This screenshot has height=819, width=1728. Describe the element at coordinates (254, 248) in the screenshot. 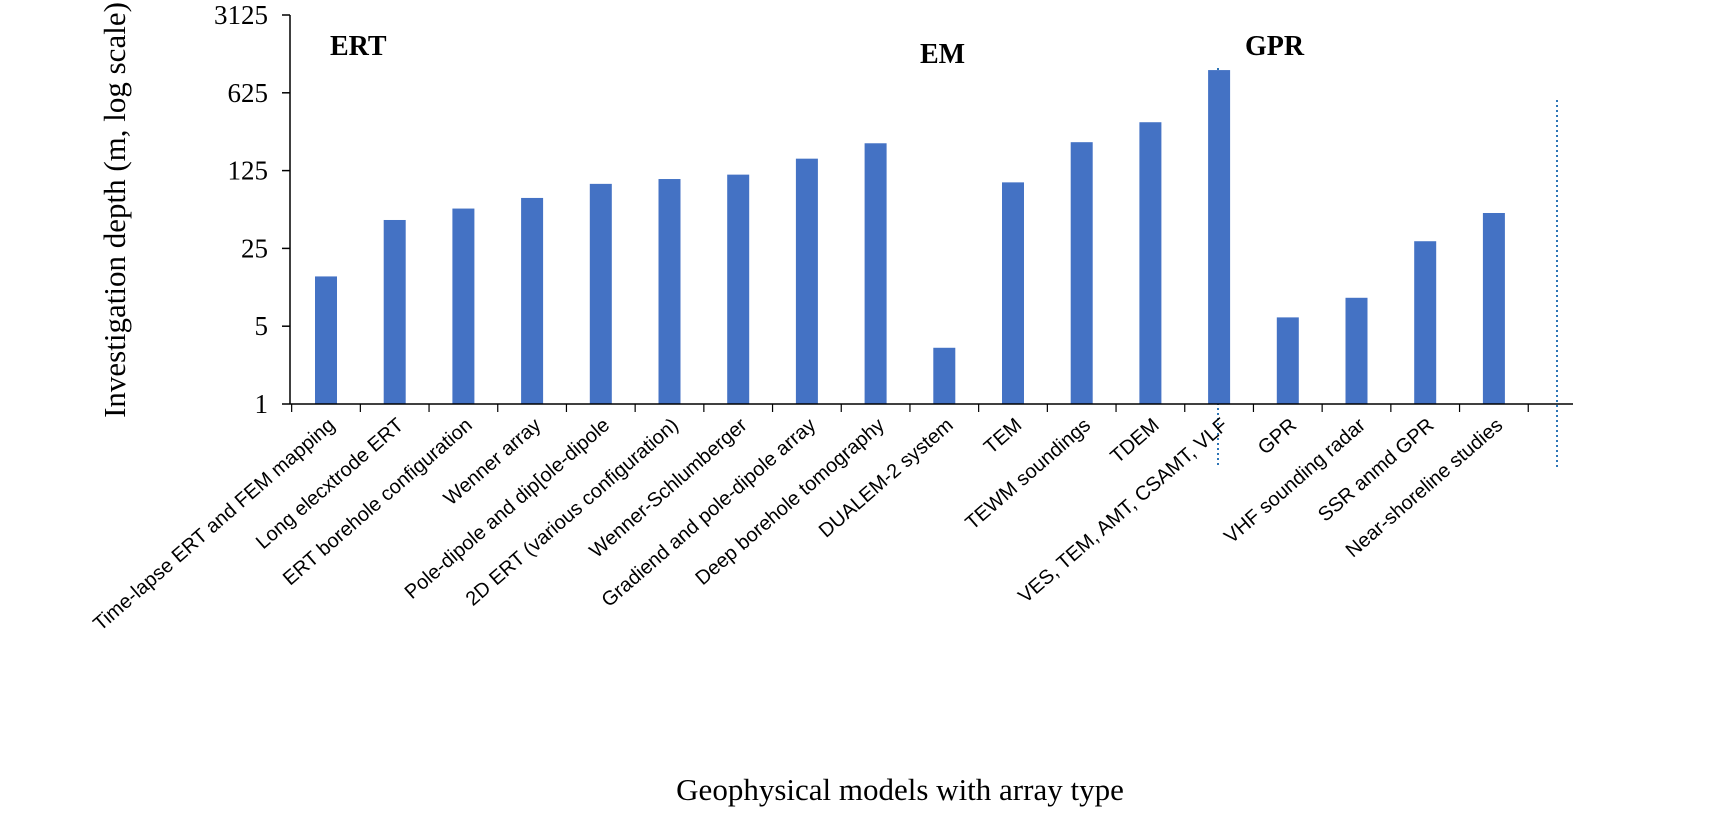

I see `y-tick-label: 25` at that location.